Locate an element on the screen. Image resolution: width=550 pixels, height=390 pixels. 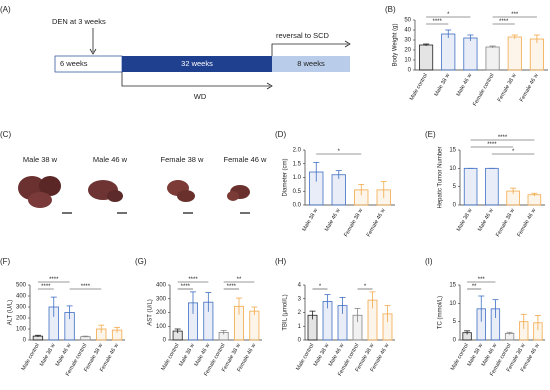
panel-label: (E) is located at coordinates (430, 134).